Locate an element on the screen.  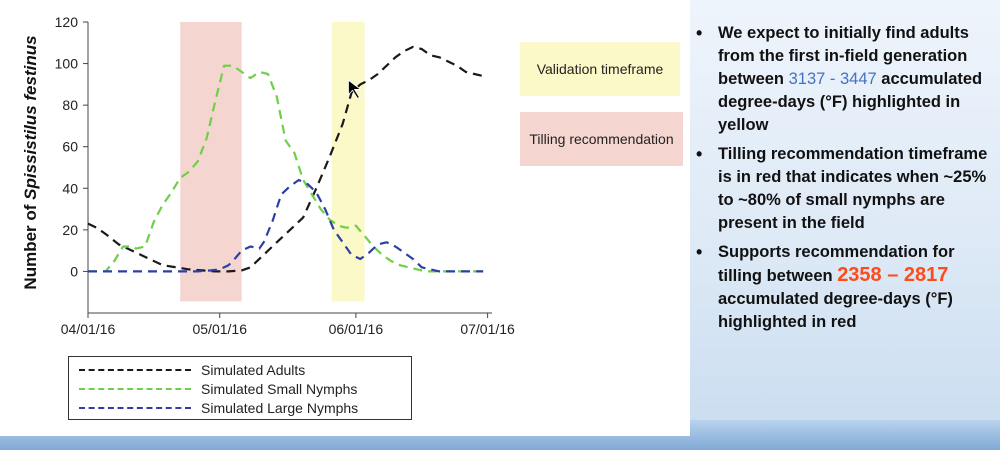
x-tick-label: 06/01/16 is located at coordinates (356, 329).